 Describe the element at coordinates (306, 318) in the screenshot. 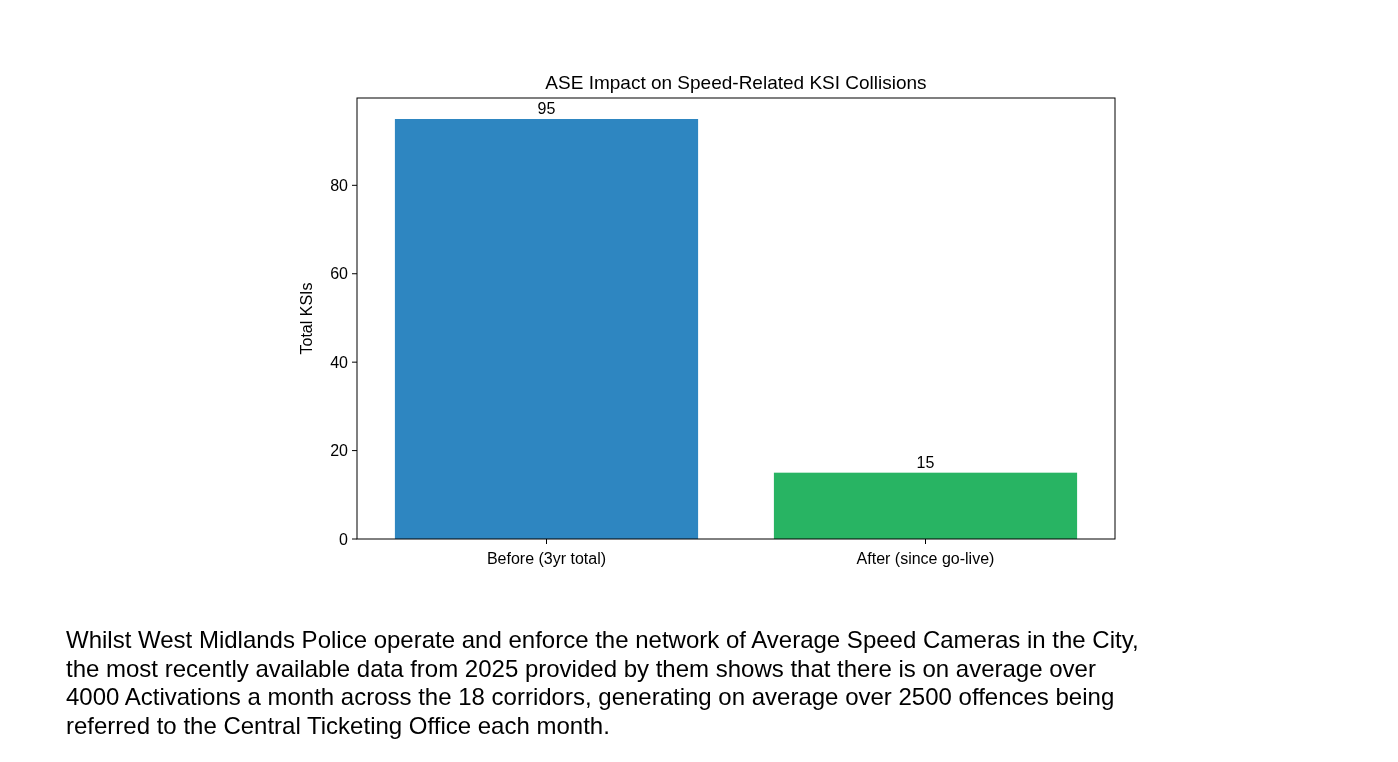

I see `y-axis-title: Total KSIs` at that location.